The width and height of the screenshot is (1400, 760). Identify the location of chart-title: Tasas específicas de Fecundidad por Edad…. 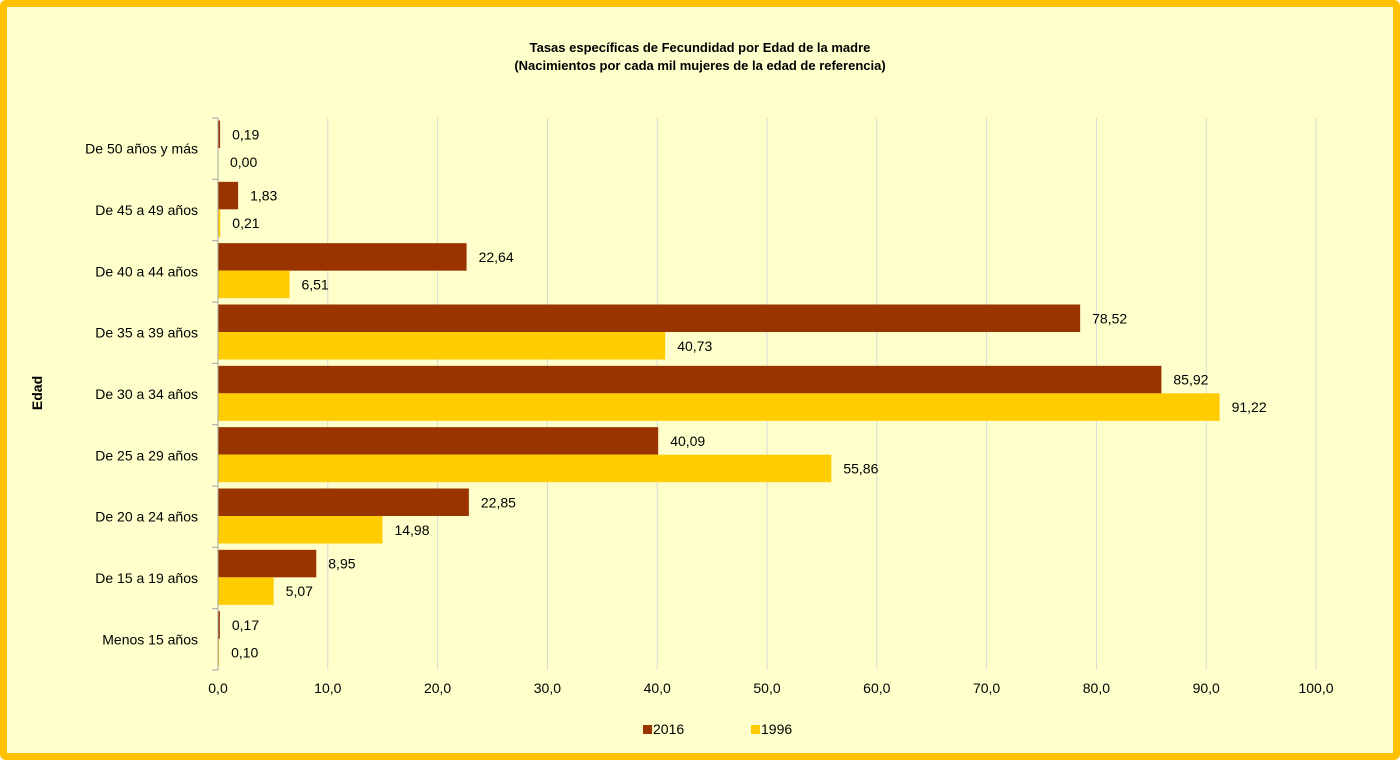
(700, 47).